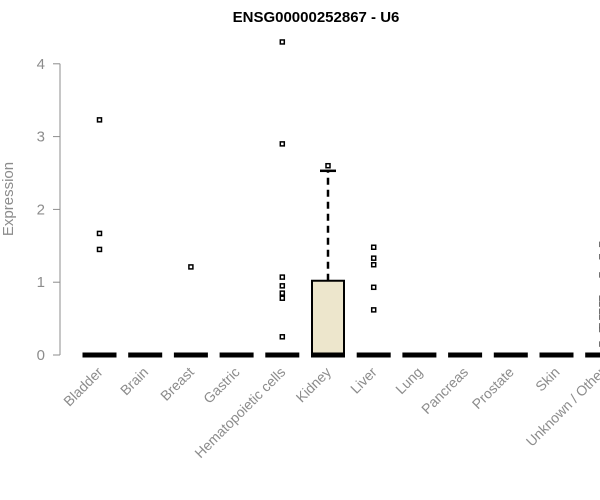 This screenshot has height=500, width=600. What do you see at coordinates (328, 317) in the screenshot?
I see `box` at bounding box center [328, 317].